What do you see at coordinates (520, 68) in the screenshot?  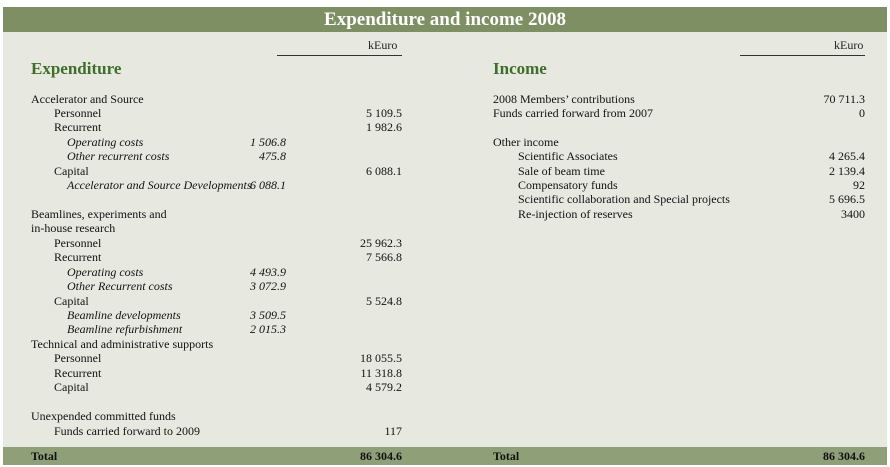 I see `income-heading: Income` at bounding box center [520, 68].